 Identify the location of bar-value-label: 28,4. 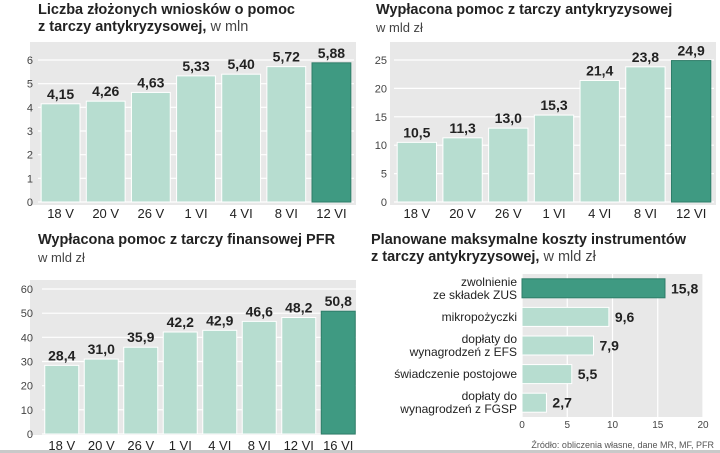
(61, 355).